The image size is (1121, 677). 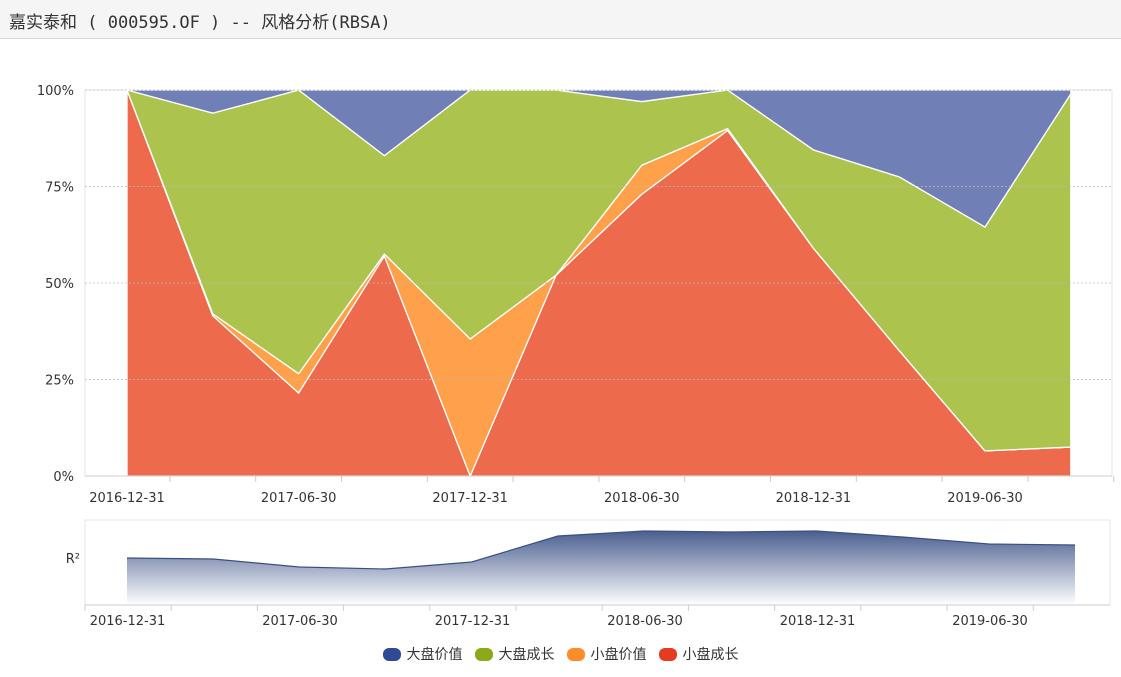 What do you see at coordinates (642, 498) in the screenshot?
I see `x-tick-label: 2018-06-30` at bounding box center [642, 498].